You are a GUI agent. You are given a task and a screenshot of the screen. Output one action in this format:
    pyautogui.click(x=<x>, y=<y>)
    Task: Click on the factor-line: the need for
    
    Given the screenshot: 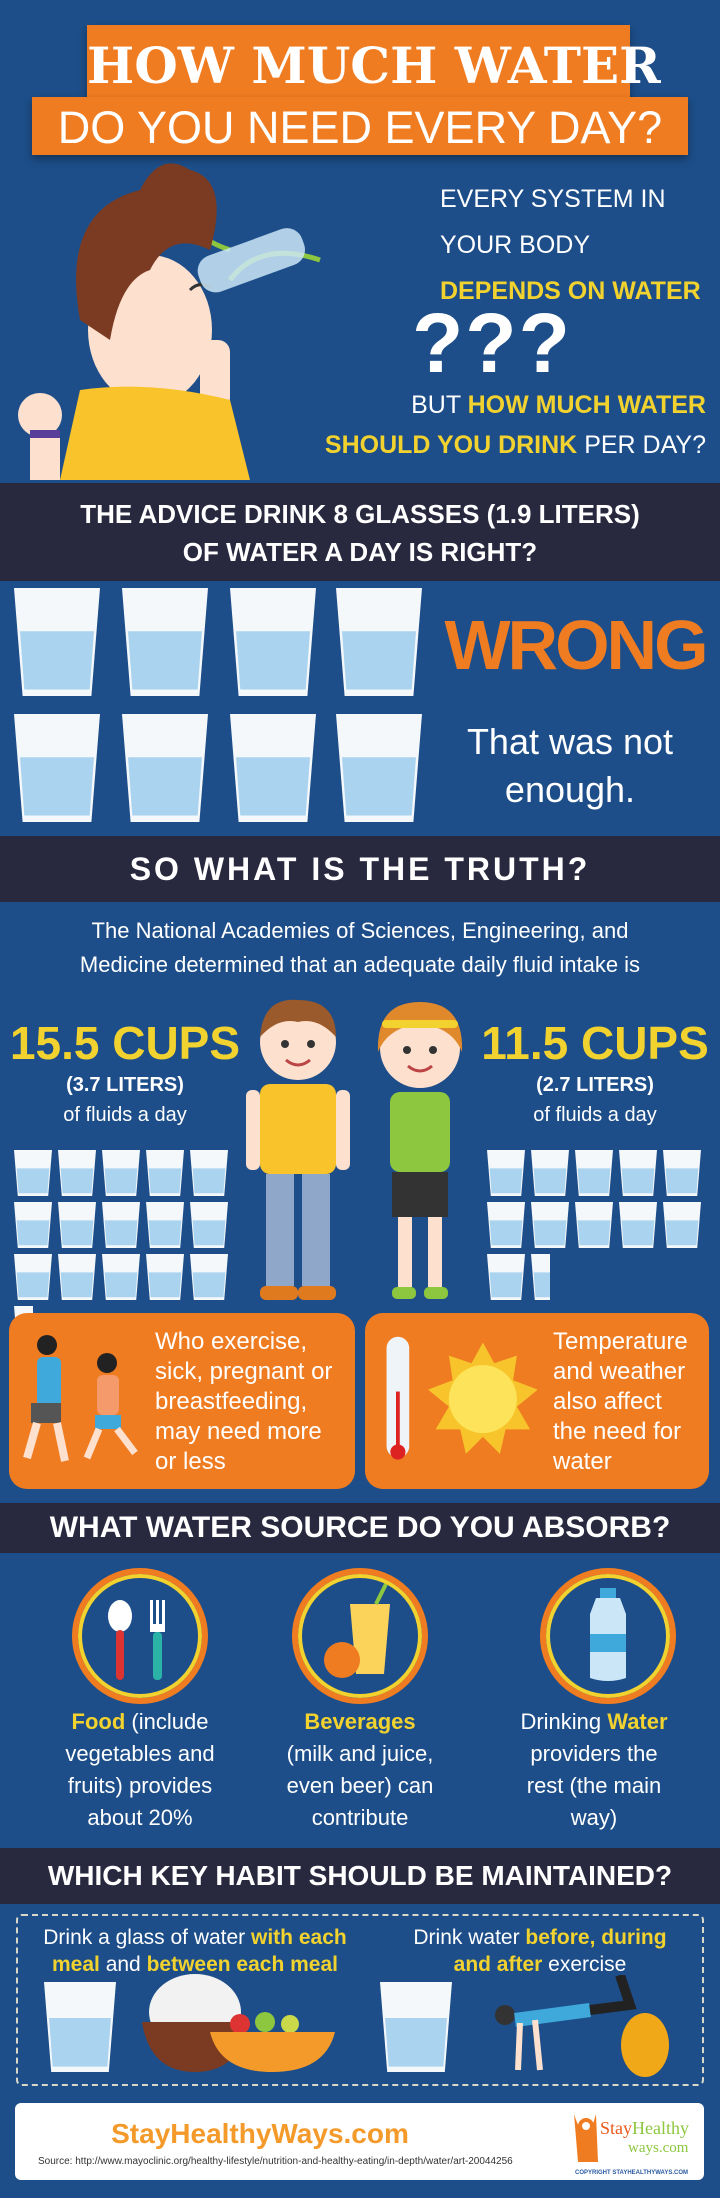 What is the action you would take?
    pyautogui.click(x=617, y=1431)
    